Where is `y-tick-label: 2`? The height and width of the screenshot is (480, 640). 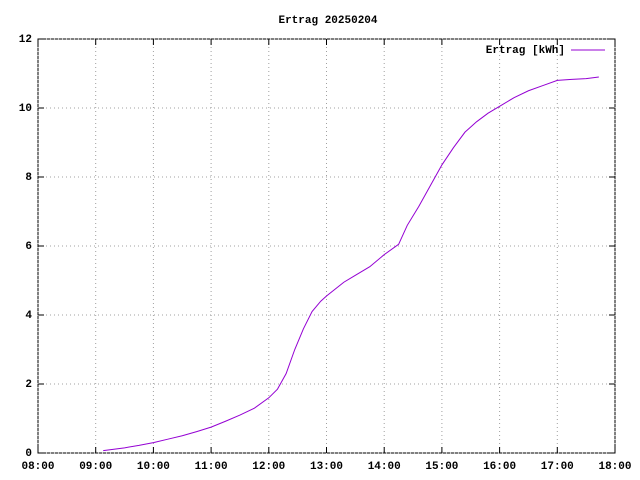
y-tick-label: 2 is located at coordinates (28, 385).